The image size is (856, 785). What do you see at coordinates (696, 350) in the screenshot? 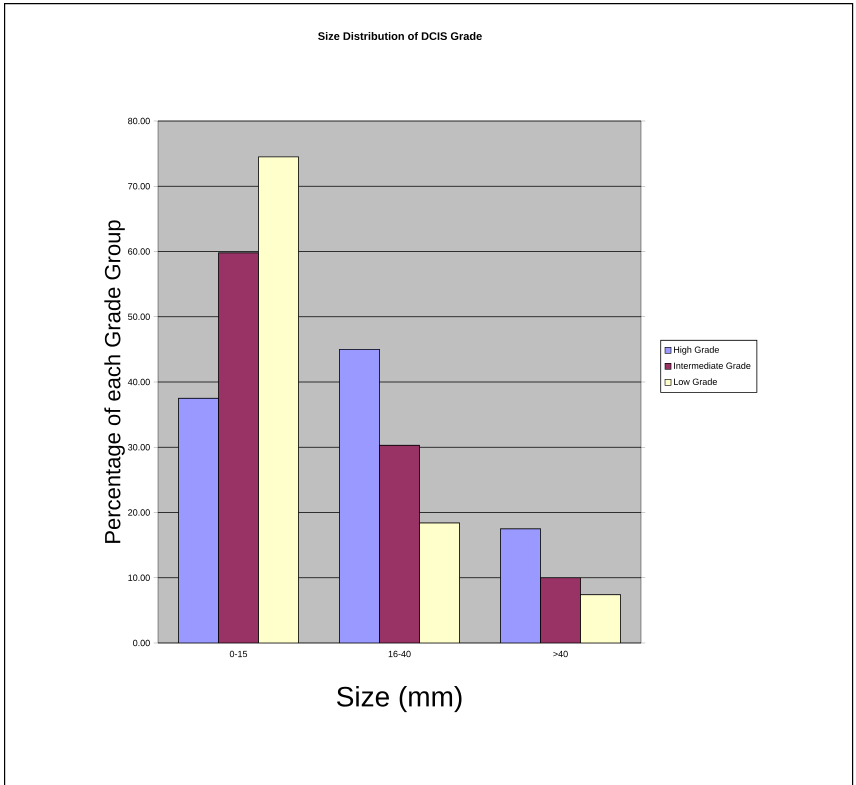
I see `legend-label: High Grade` at bounding box center [696, 350].